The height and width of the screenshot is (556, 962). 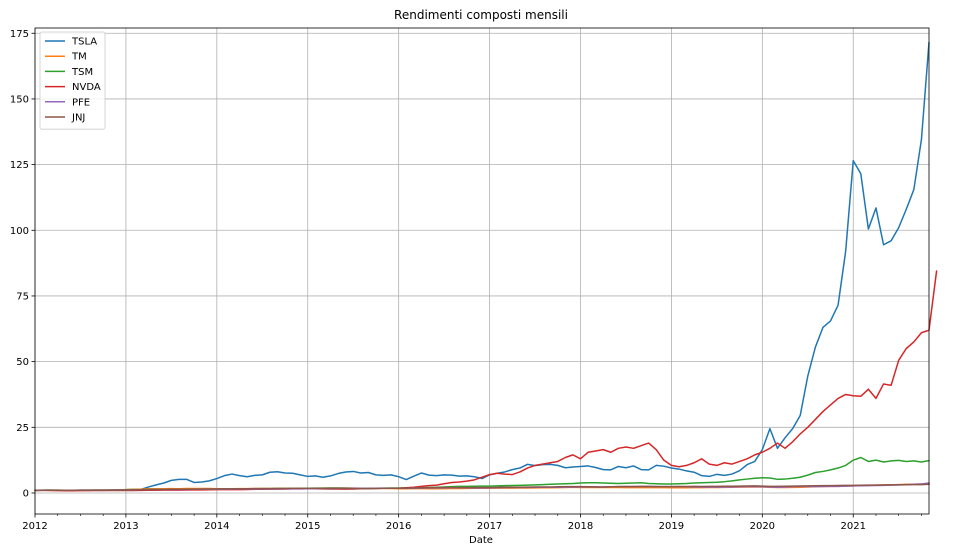 I want to click on legend-label-tm: TM, so click(x=79, y=57).